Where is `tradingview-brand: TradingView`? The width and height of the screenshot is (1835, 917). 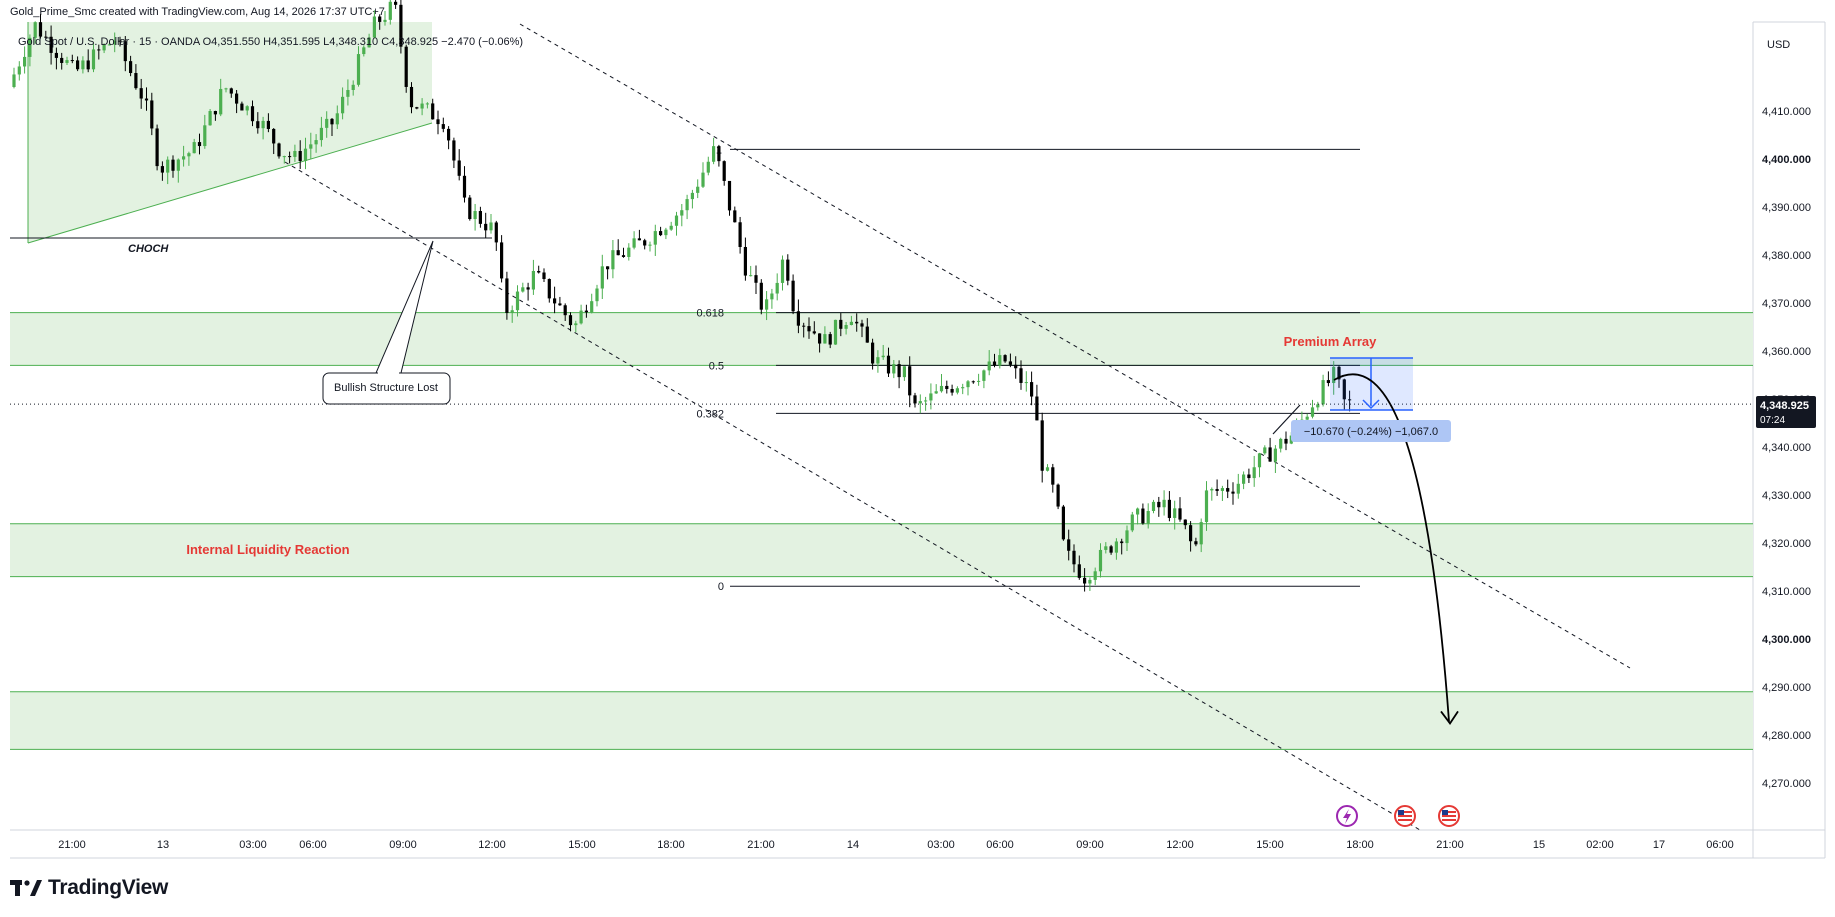
tradingview-brand: TradingView is located at coordinates (89, 888).